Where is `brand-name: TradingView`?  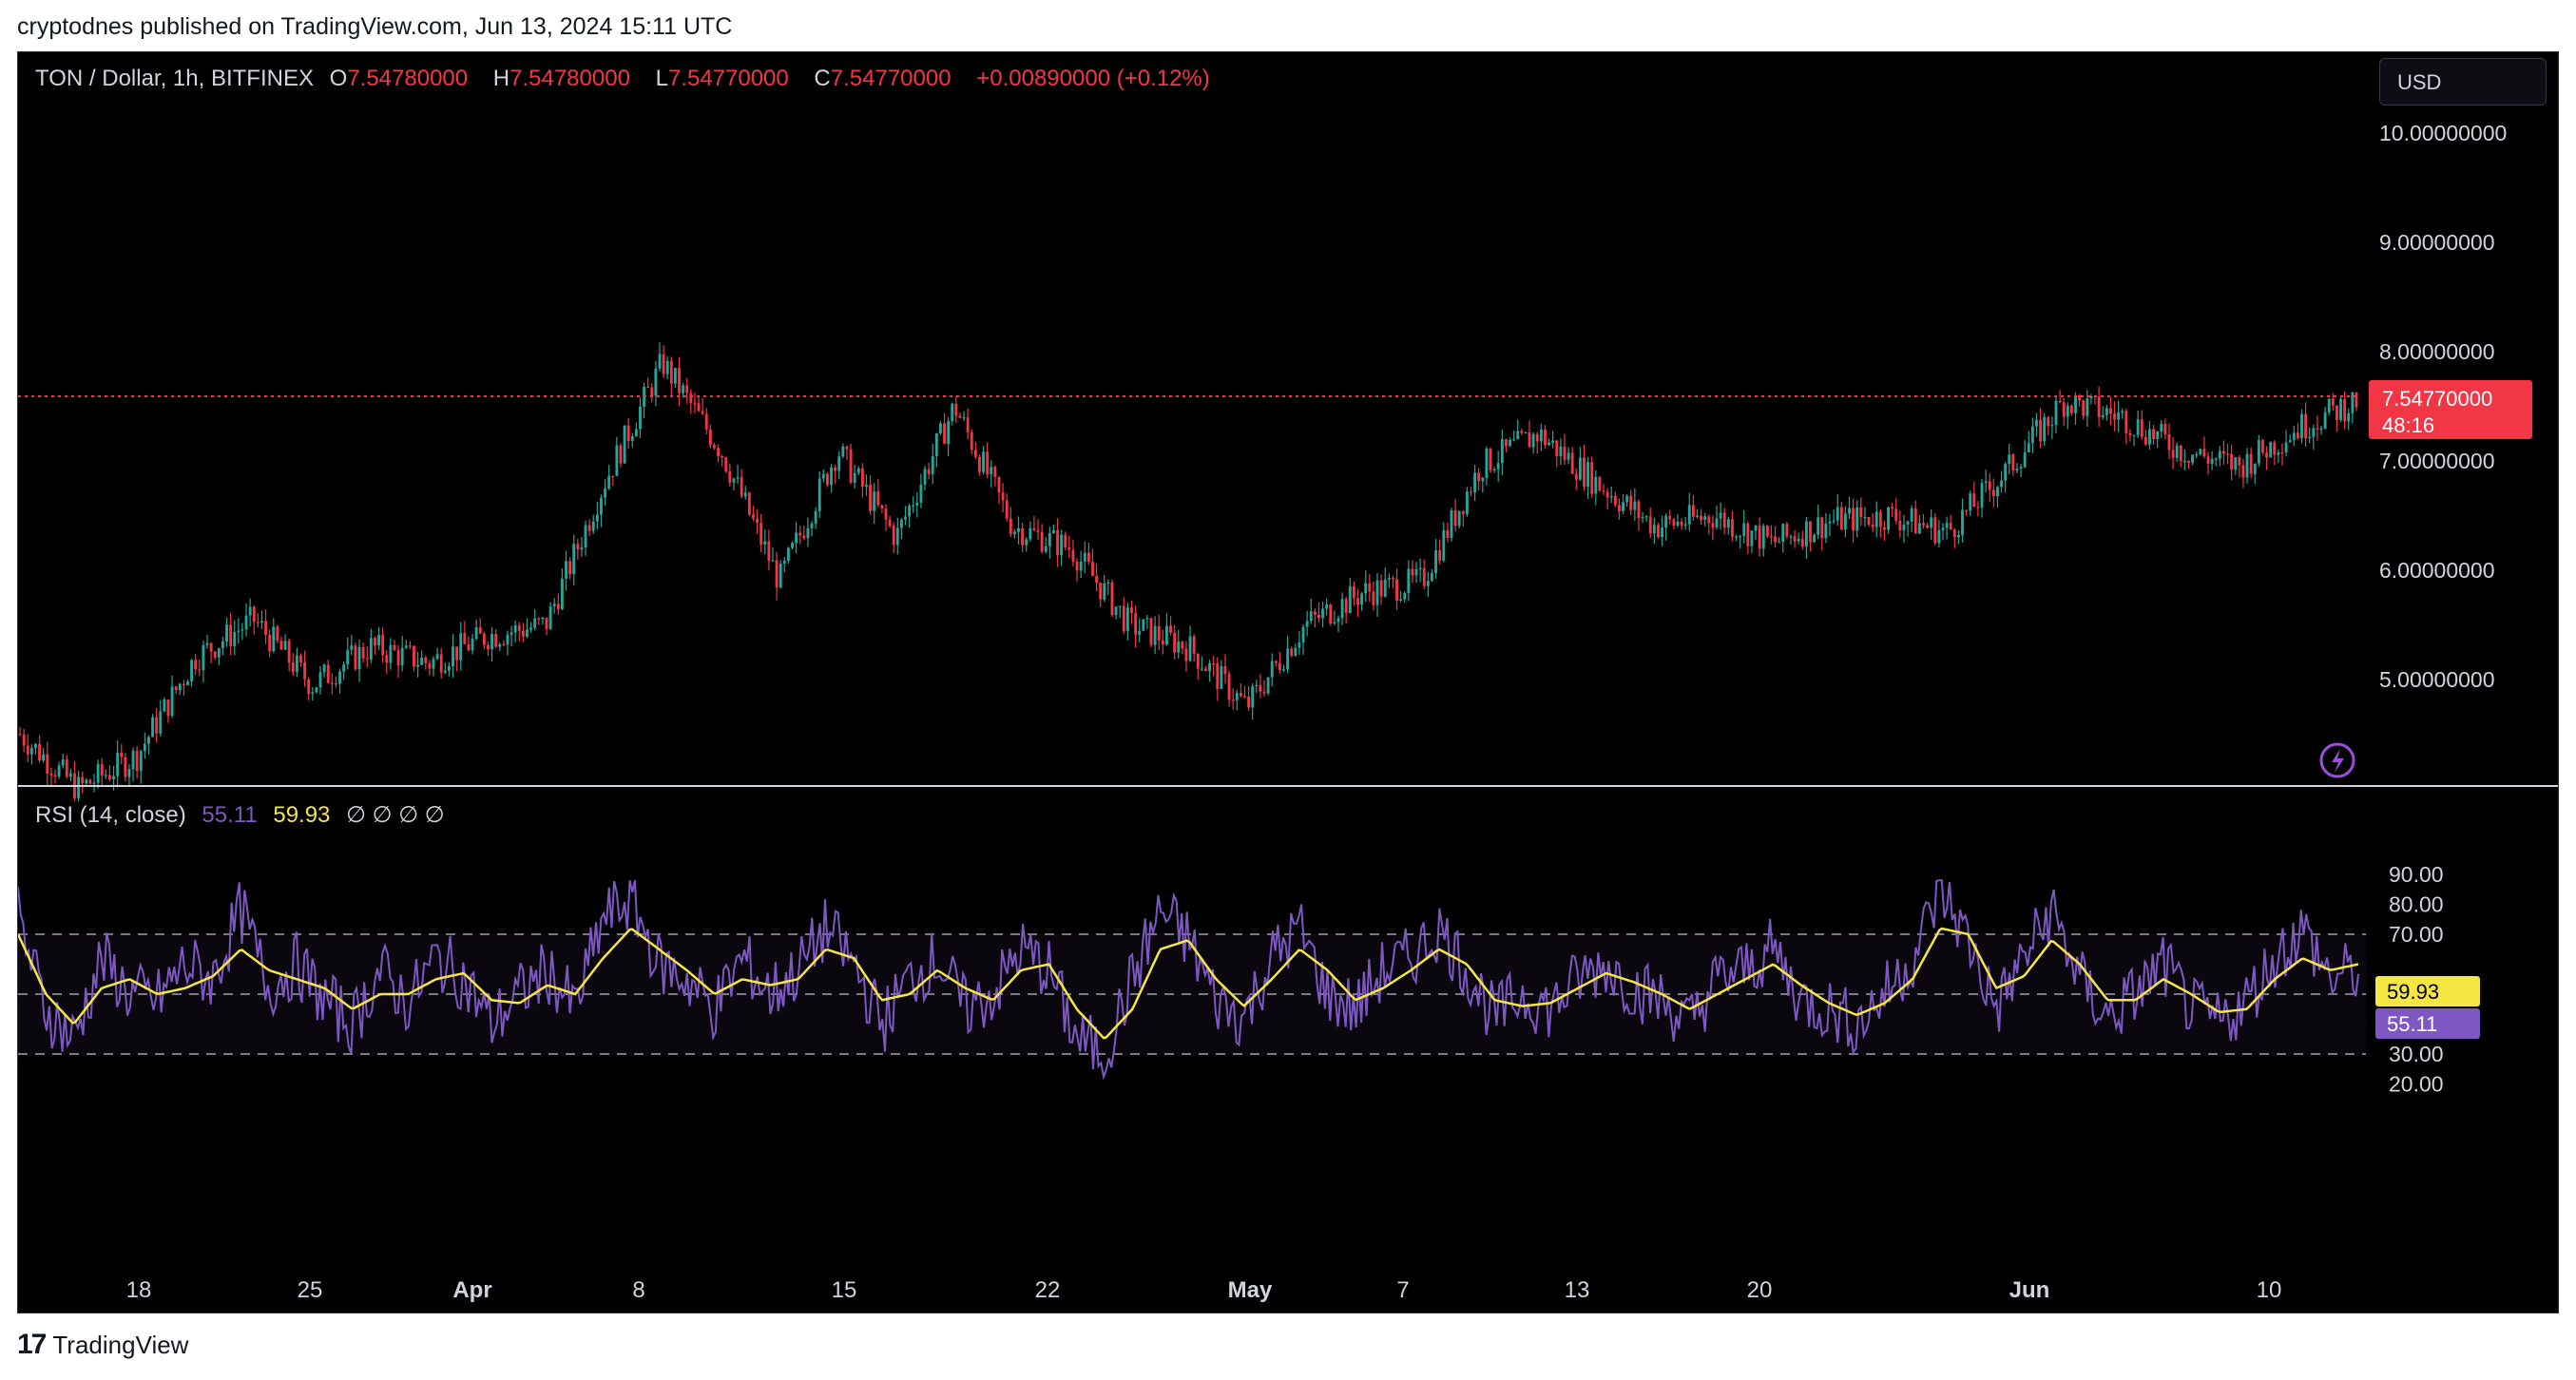 brand-name: TradingView is located at coordinates (121, 1344).